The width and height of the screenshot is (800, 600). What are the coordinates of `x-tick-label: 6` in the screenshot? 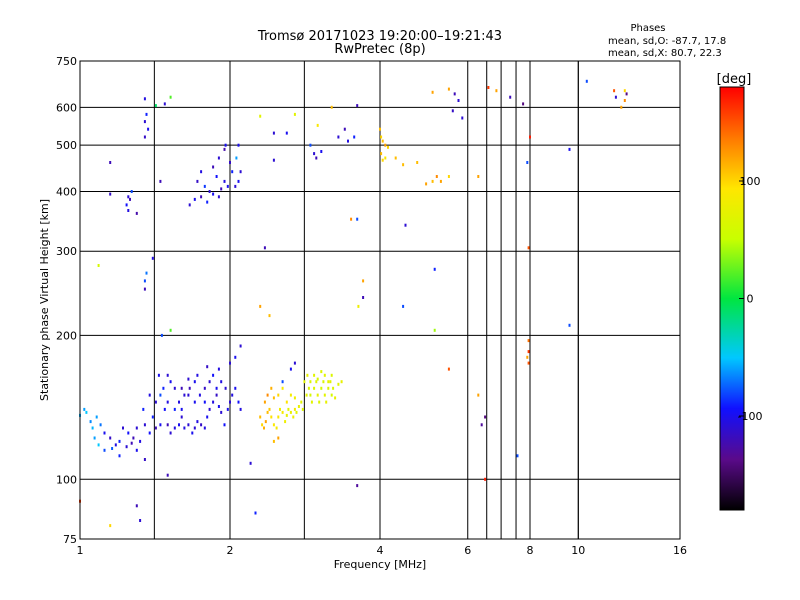 It's located at (467, 550).